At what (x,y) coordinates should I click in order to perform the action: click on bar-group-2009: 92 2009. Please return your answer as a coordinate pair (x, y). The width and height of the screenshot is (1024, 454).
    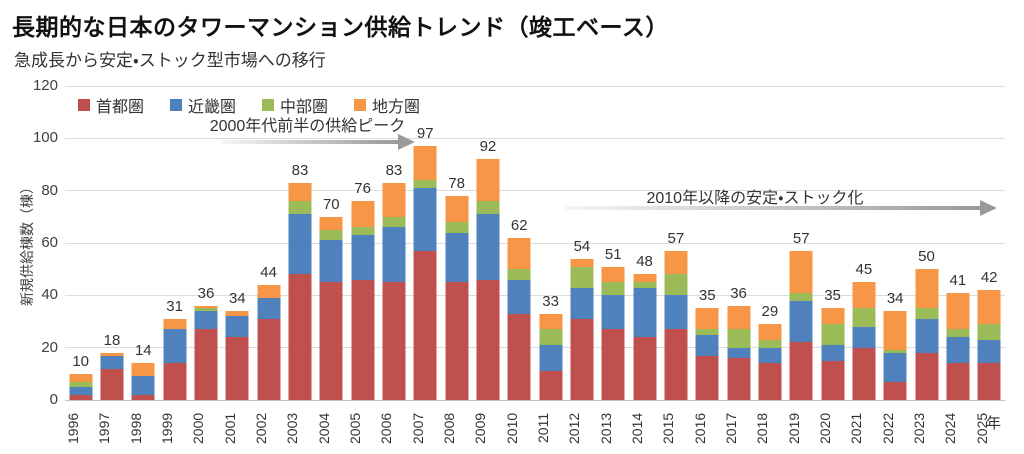
    Looking at the image, I should click on (487, 265).